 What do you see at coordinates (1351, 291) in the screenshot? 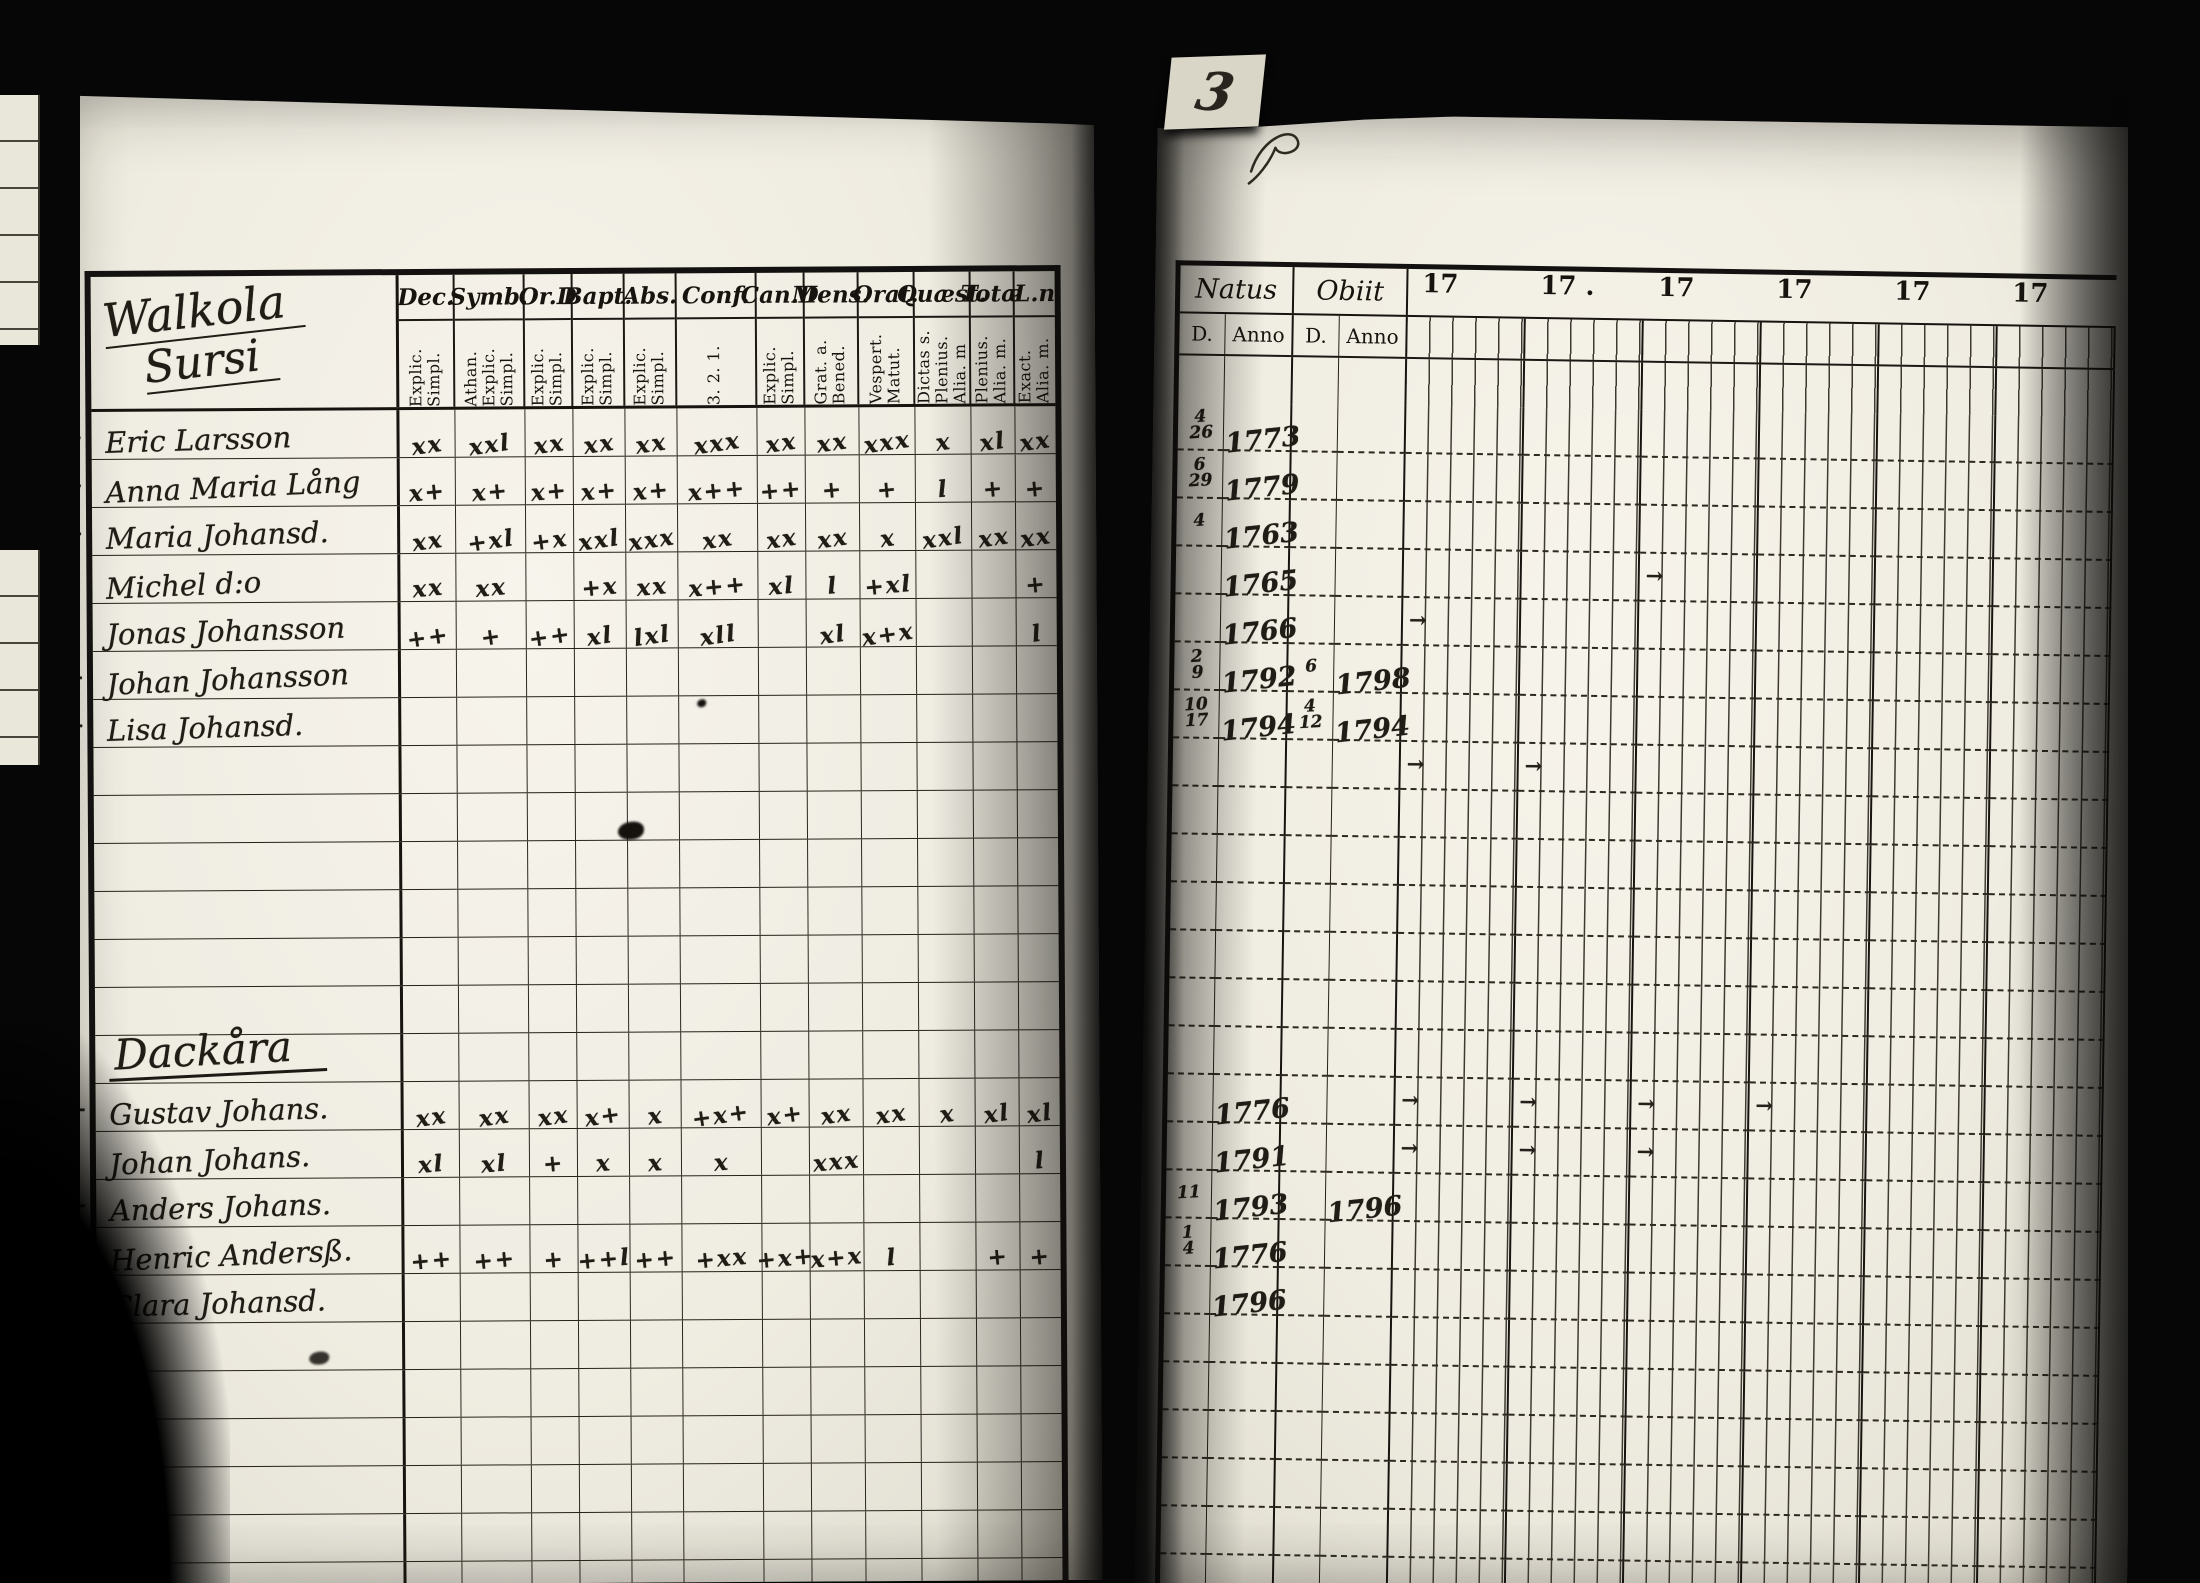
I see `obiit-header: Obiit` at bounding box center [1351, 291].